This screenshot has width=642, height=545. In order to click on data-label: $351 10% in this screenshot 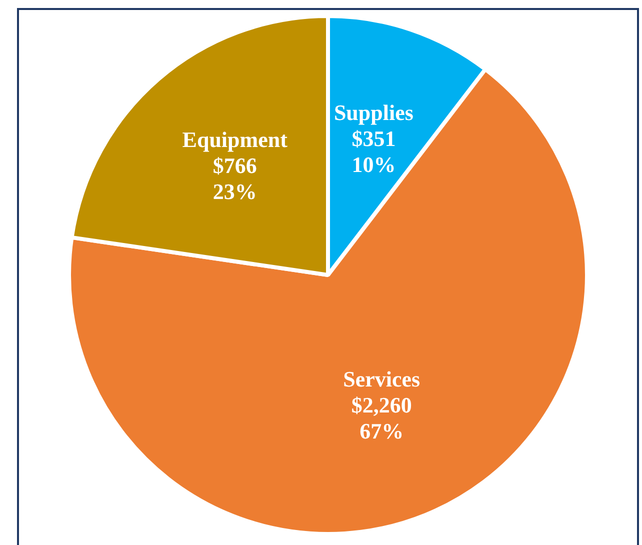, I will do `click(374, 151)`.